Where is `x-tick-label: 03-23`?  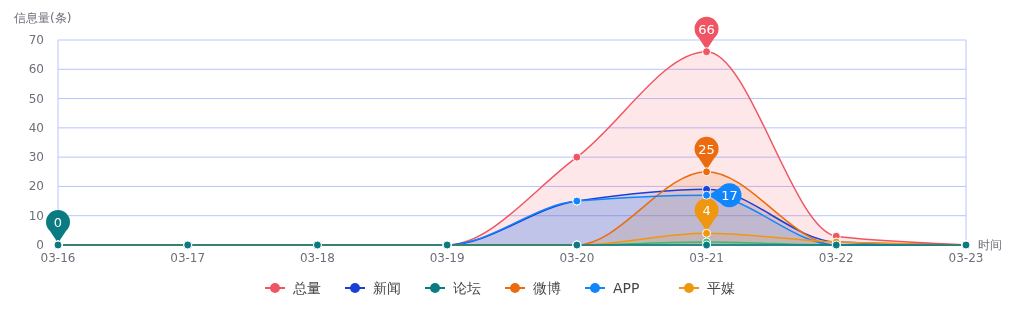 x-tick-label: 03-23 is located at coordinates (966, 258).